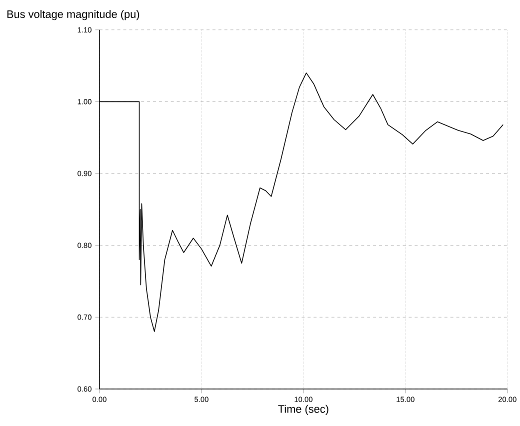  I want to click on x-axis-title: Time (sec), so click(303, 410).